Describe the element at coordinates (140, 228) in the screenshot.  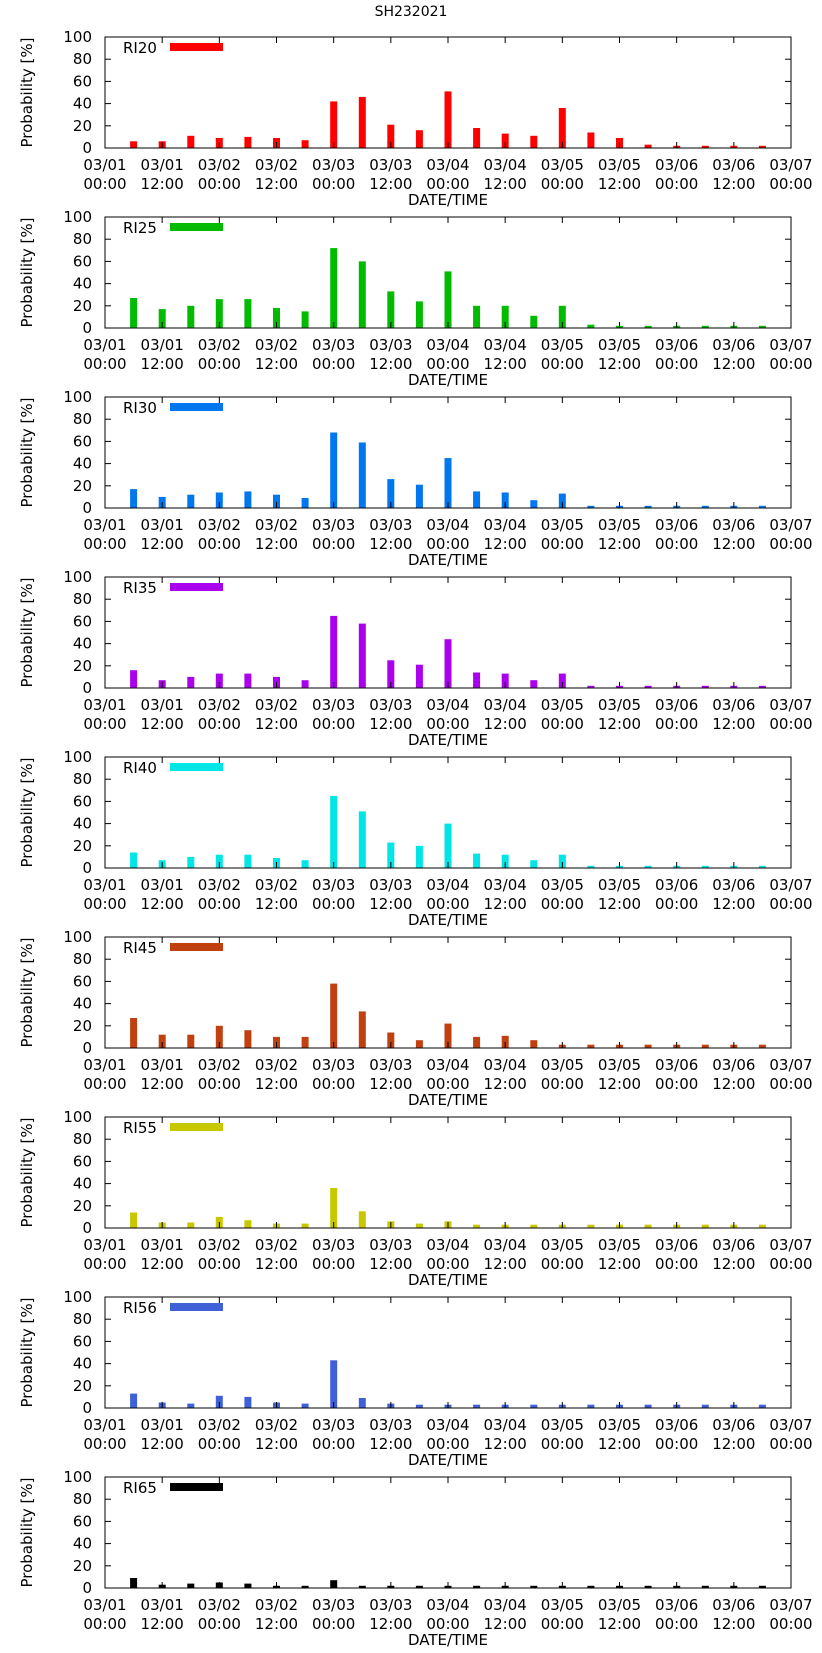
I see `legend-label: RI25` at that location.